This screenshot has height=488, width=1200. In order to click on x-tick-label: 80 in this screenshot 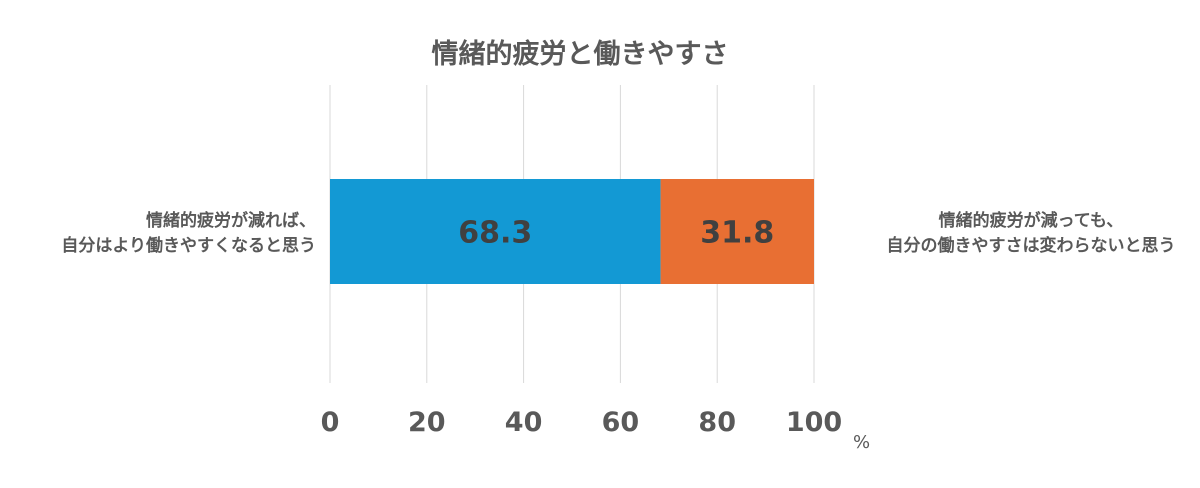, I will do `click(717, 422)`.